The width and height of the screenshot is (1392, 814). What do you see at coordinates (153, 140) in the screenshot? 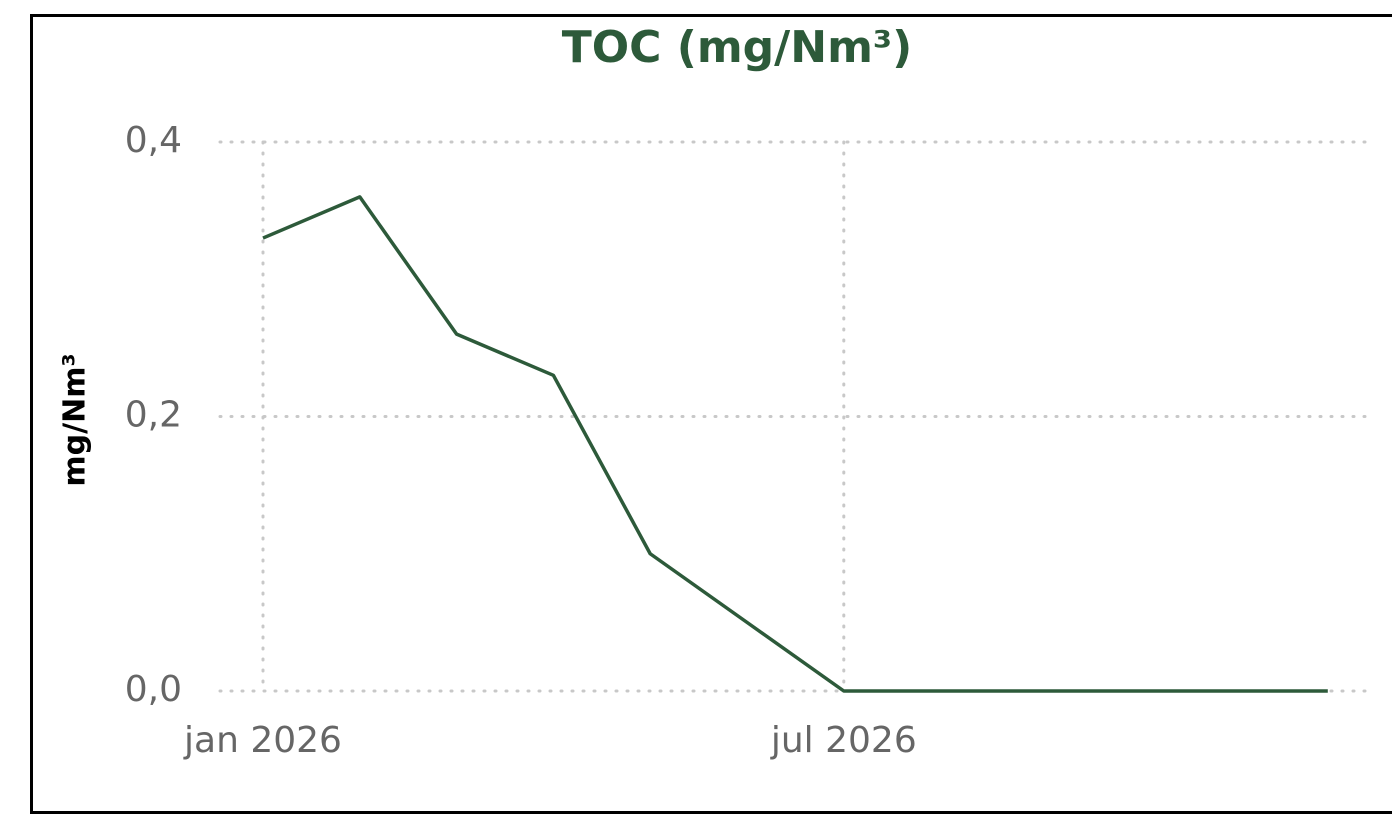
I see `y-tick-label: 0,4` at bounding box center [153, 140].